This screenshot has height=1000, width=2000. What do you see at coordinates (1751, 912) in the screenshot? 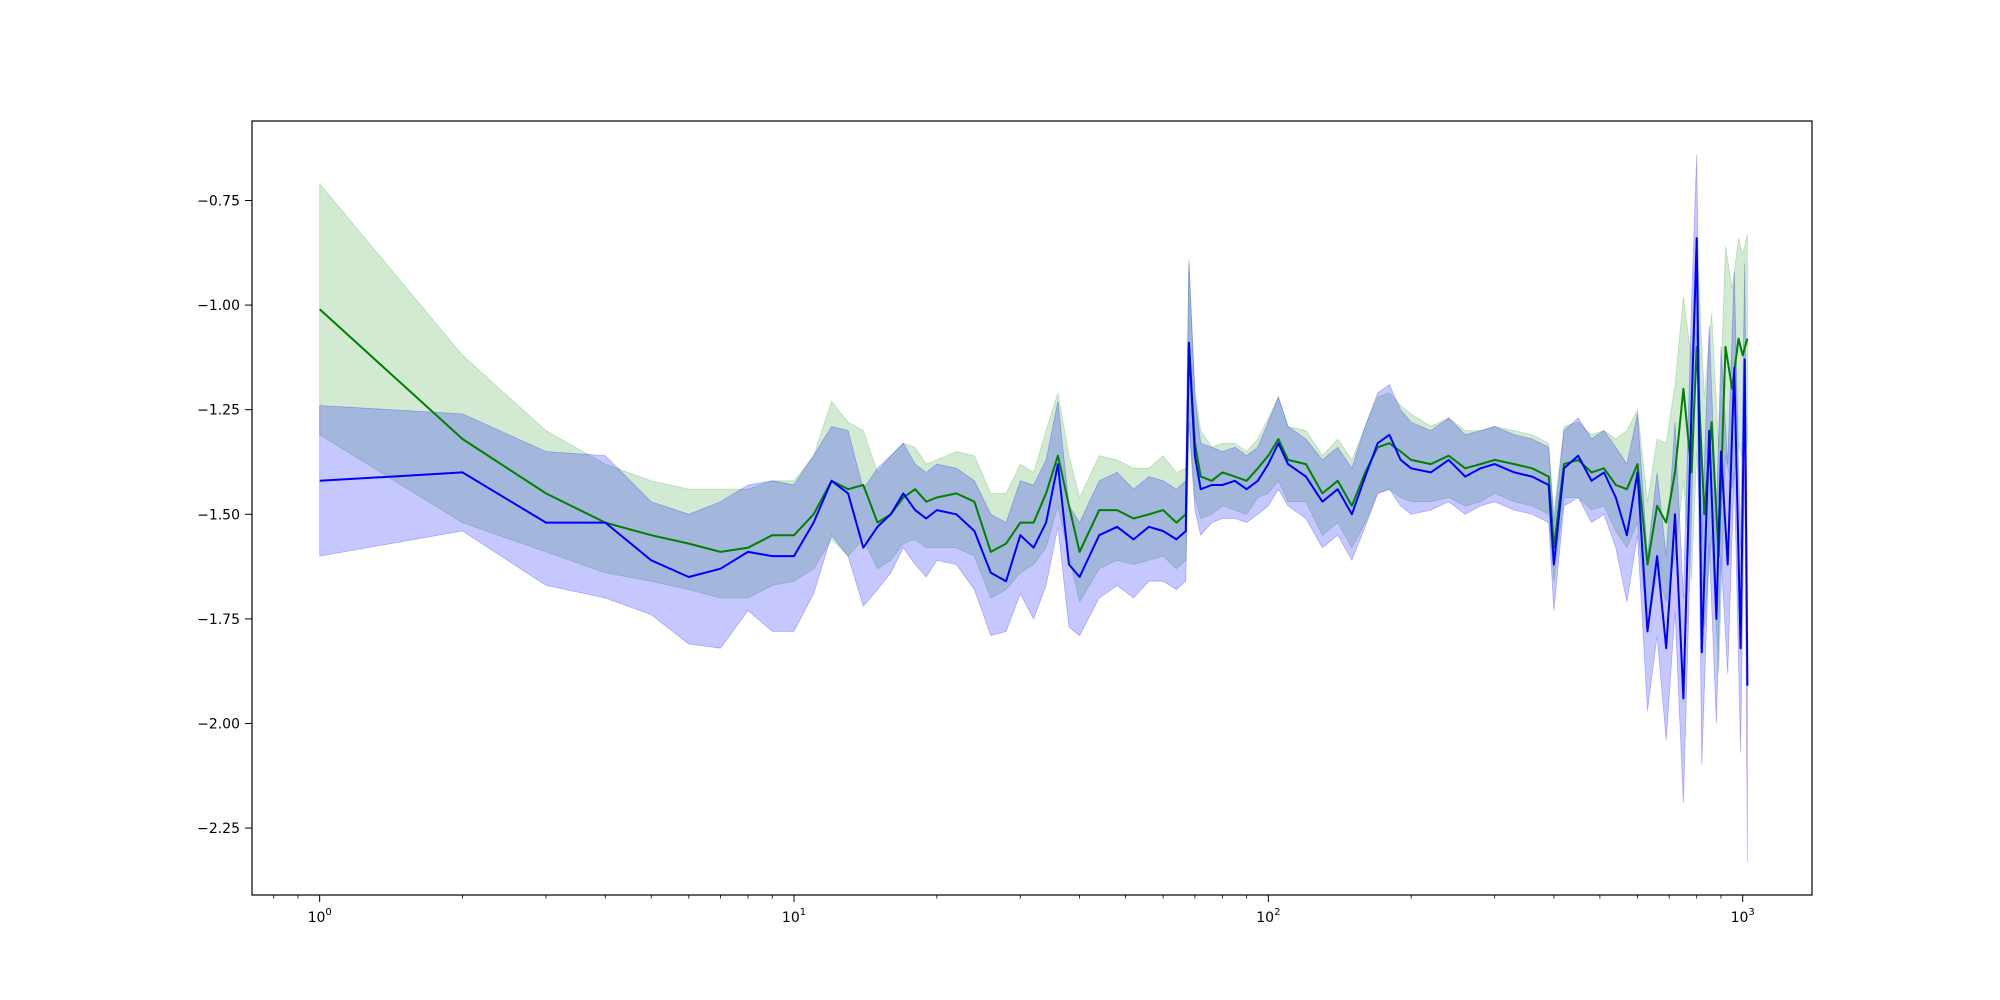
I see `x-tick-exponent: 3` at bounding box center [1751, 912].